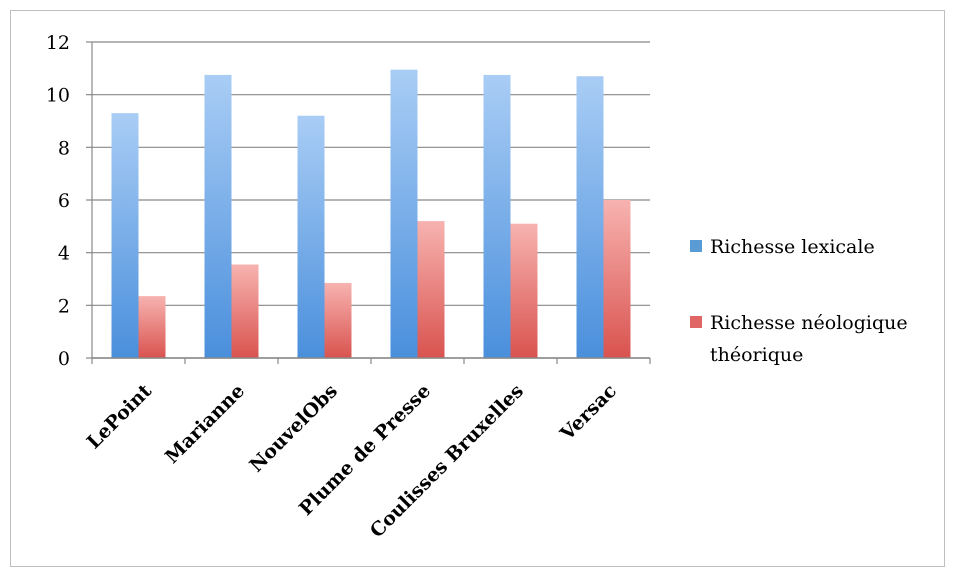  Describe the element at coordinates (792, 247) in the screenshot. I see `legend-label: Richesse lexicale` at that location.